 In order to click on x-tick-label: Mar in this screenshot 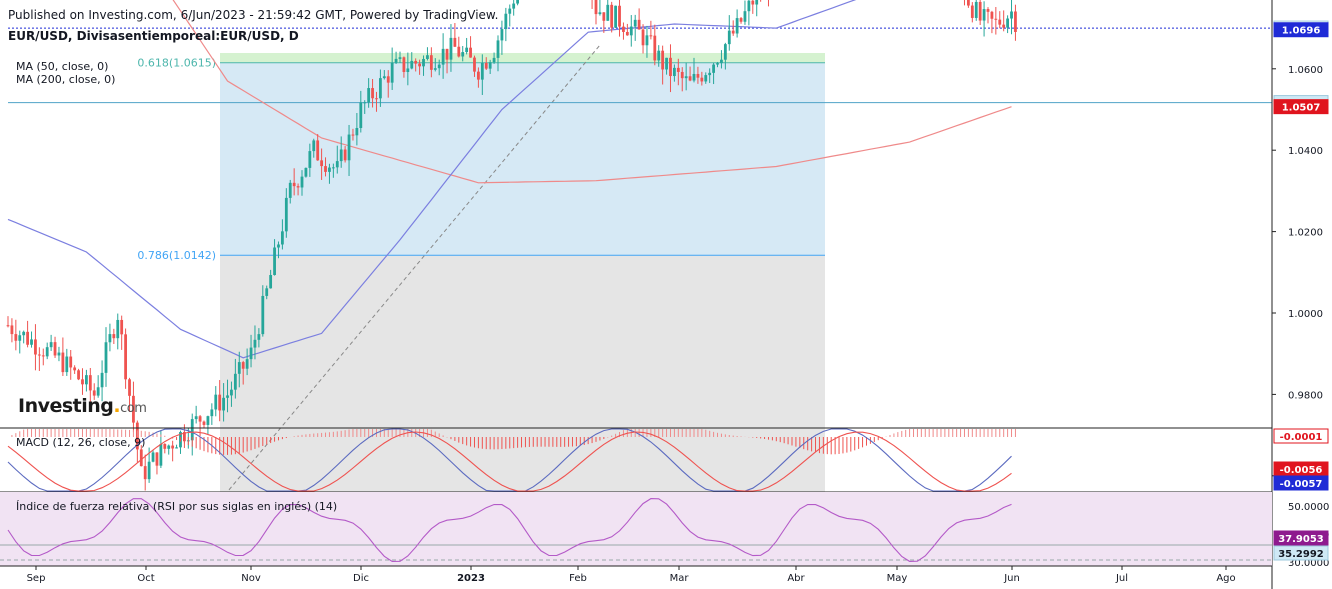, I will do `click(680, 578)`.